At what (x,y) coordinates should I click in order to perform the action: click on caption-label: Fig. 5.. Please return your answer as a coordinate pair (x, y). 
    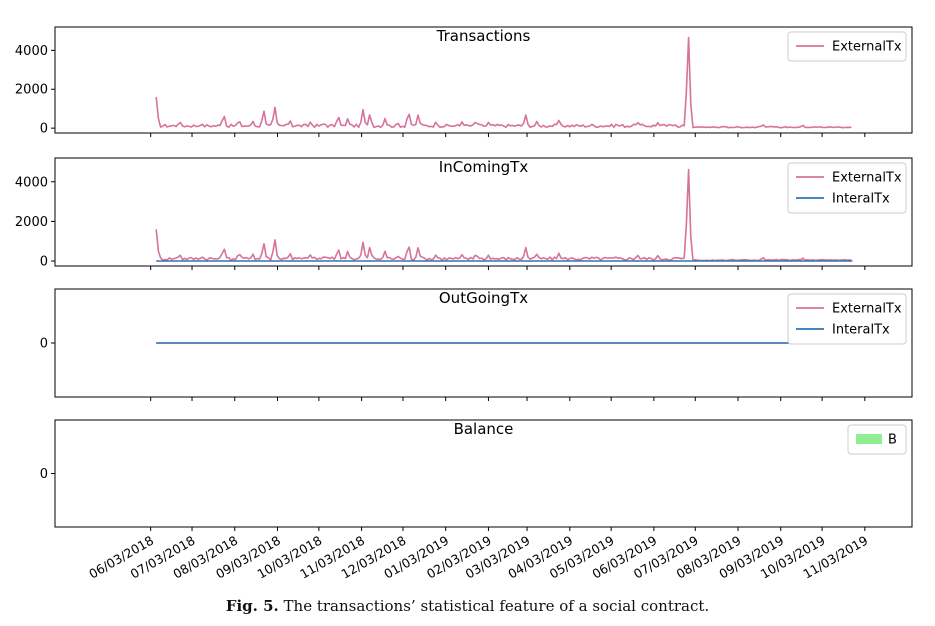
    Looking at the image, I should click on (252, 606).